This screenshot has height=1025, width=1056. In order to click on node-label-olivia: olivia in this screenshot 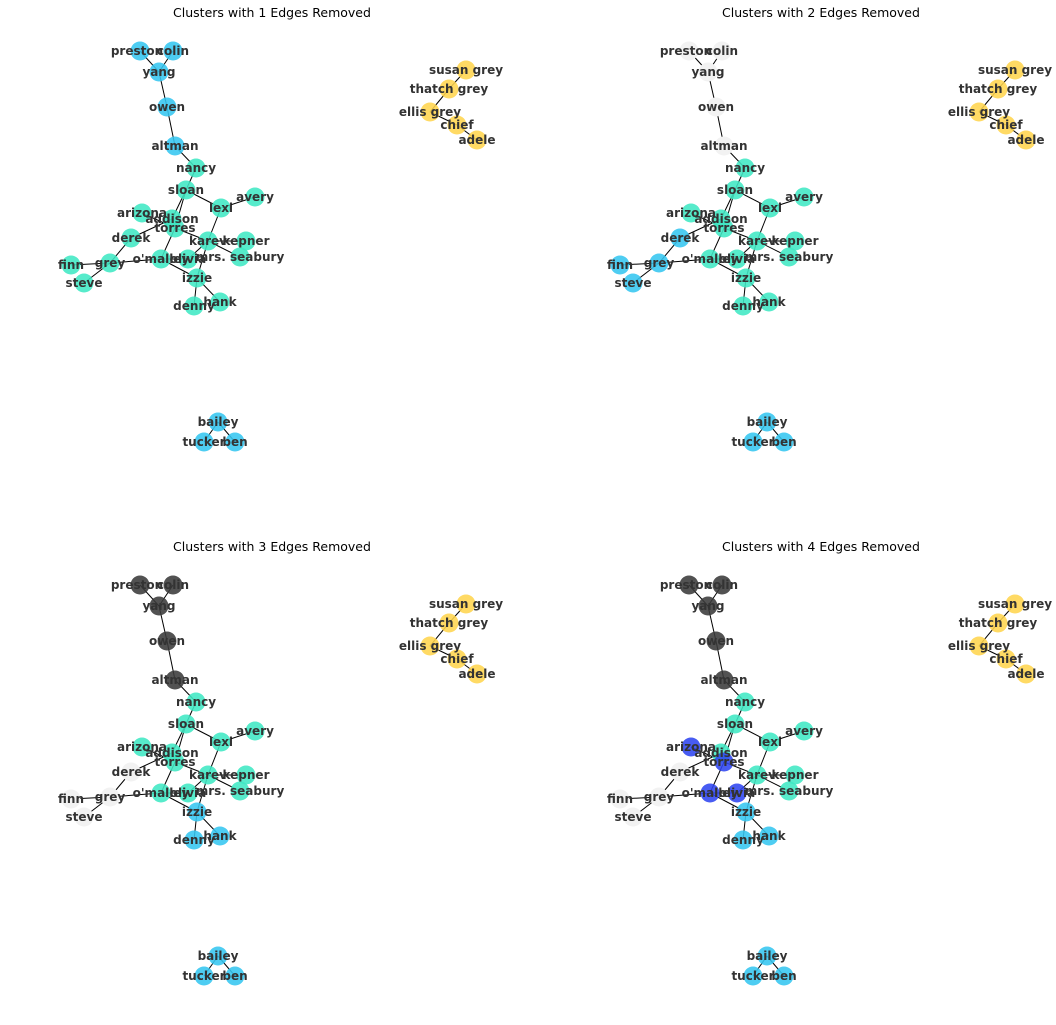, I will do `click(188, 793)`.